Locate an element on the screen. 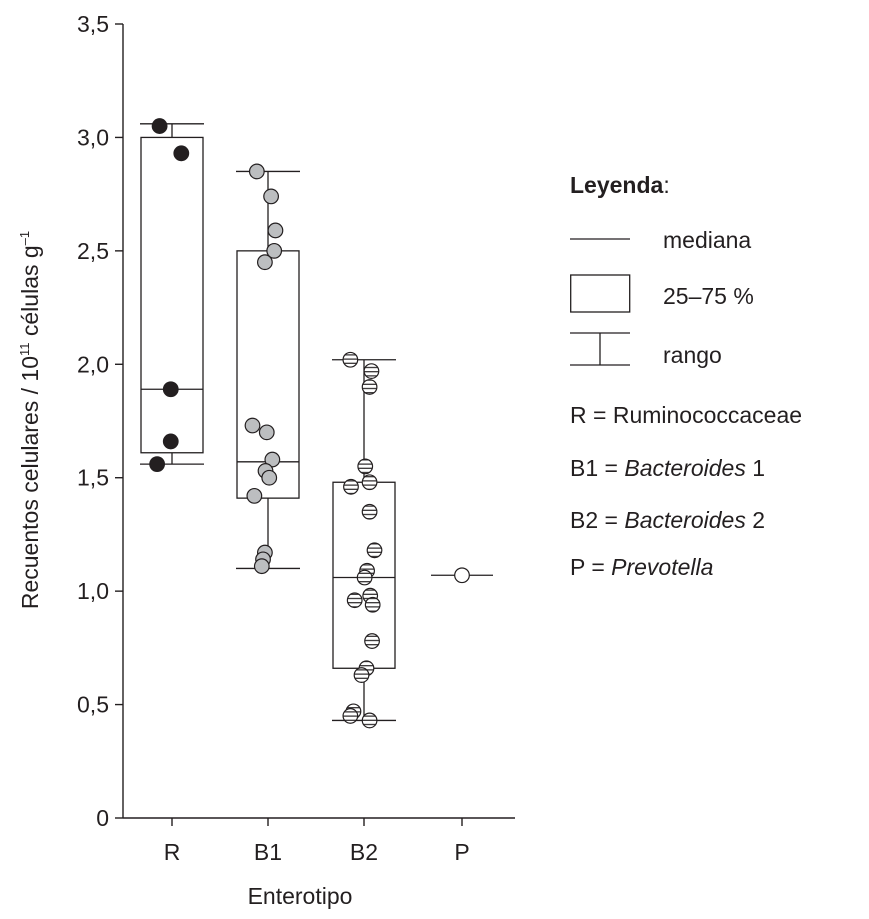 The height and width of the screenshot is (919, 869). y-axis-label: Recuentos celulares / 1011 células g–1 is located at coordinates (30, 420).